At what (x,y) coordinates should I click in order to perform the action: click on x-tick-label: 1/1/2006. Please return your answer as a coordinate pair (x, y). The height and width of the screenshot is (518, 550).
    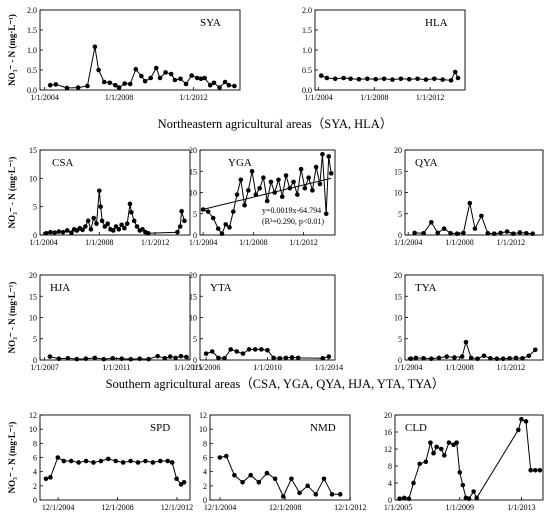
    Looking at the image, I should click on (206, 367).